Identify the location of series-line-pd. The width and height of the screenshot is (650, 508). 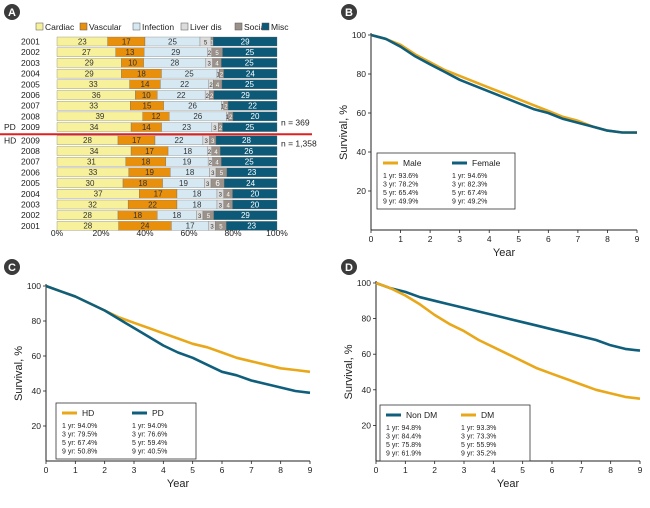
(178, 339).